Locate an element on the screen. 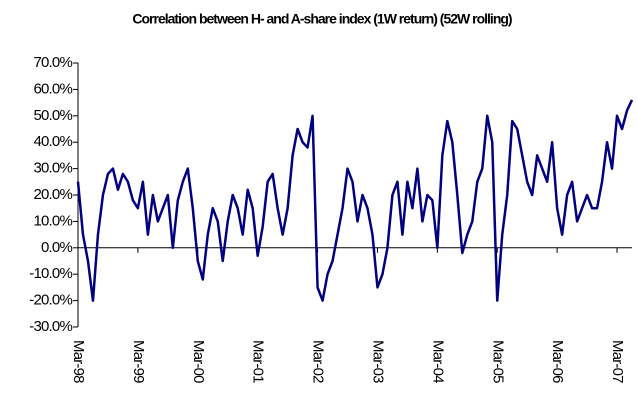  y-tick-label: 30.0% is located at coordinates (52, 168).